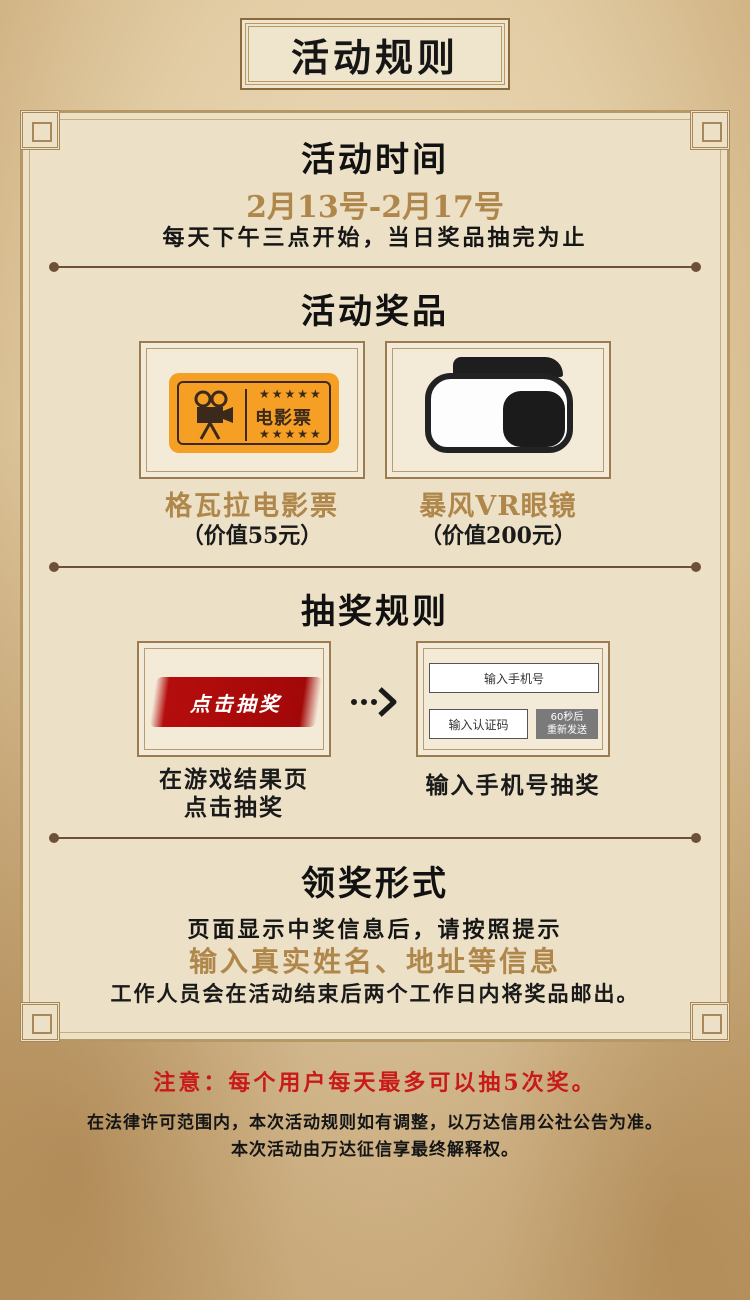  What do you see at coordinates (234, 793) in the screenshot?
I see `rule-step-draw-caption: 在游戏结果页 点击抽奖` at bounding box center [234, 793].